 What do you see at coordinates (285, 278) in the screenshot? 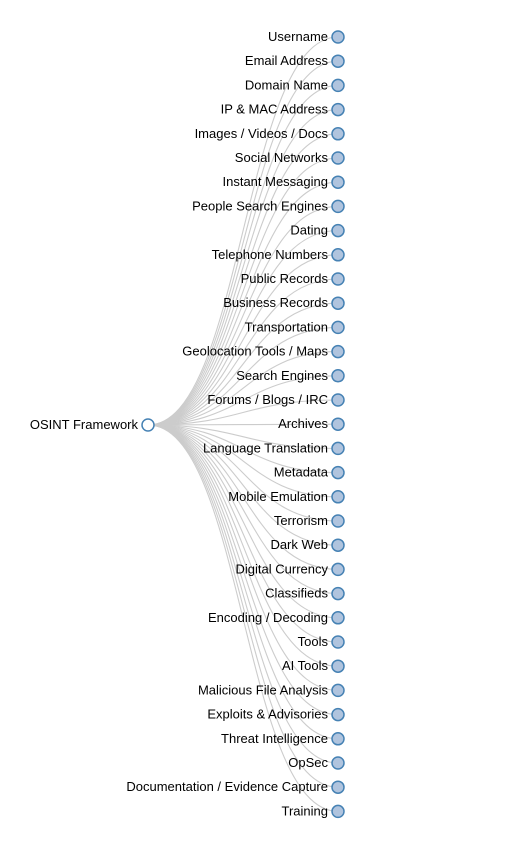
I see `tree-node-label: Public Records` at bounding box center [285, 278].